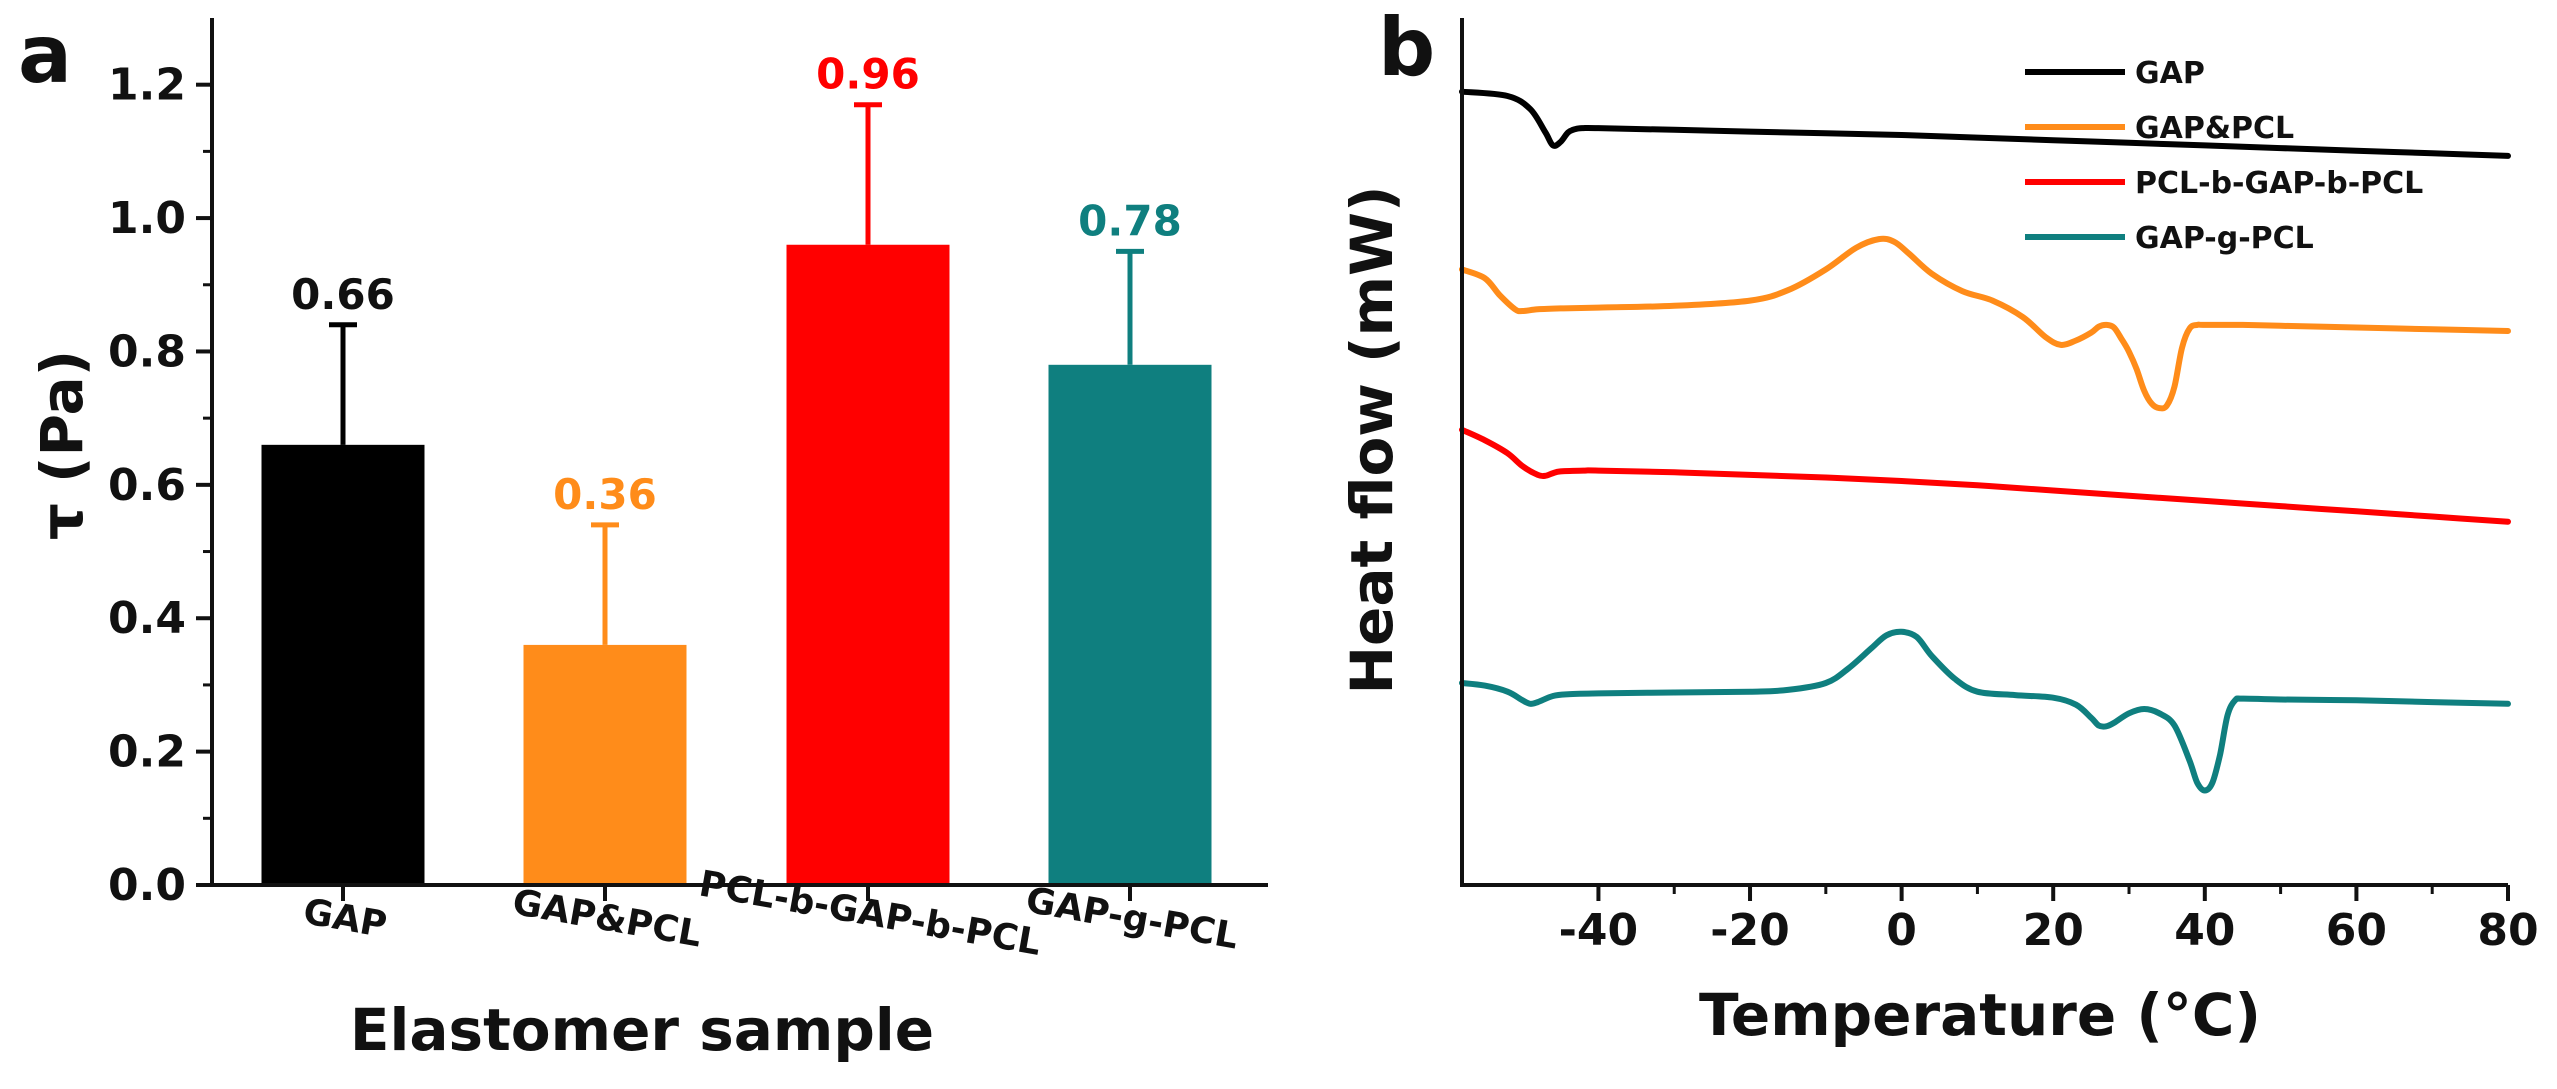 The image size is (2557, 1089). I want to click on value-label-0: 0.66, so click(343, 294).